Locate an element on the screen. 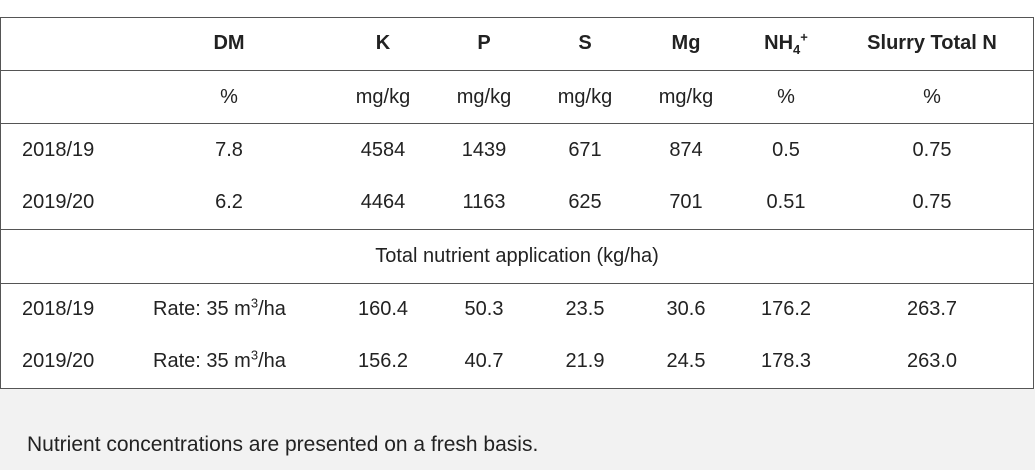 This screenshot has height=470, width=1035. table-cell: 263.7 is located at coordinates (932, 309).